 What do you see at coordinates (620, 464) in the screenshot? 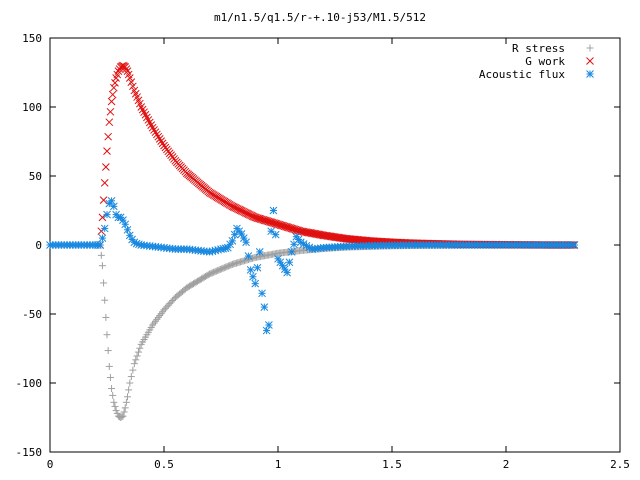
I see `x-tick-label: 2.5` at bounding box center [620, 464].